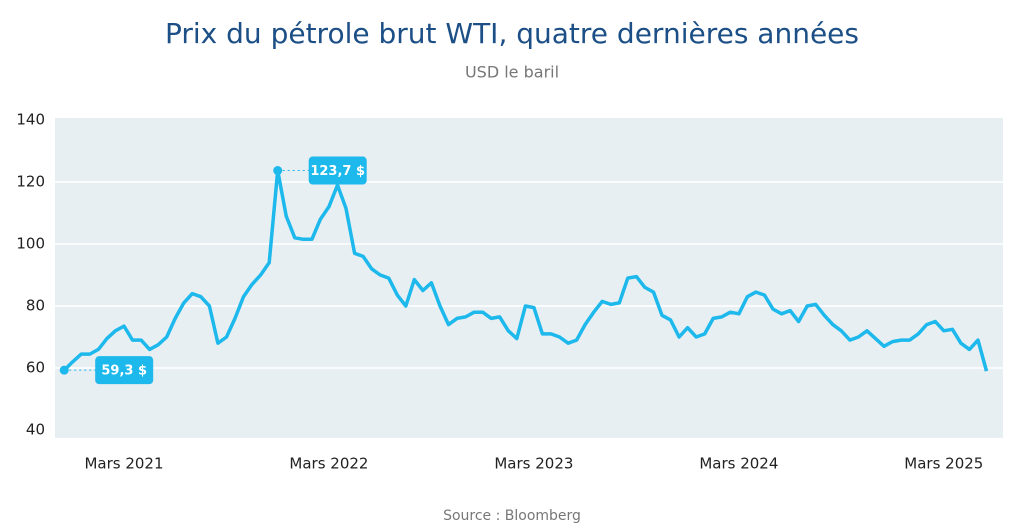  I want to click on y-tick-label: 60, so click(35, 368).